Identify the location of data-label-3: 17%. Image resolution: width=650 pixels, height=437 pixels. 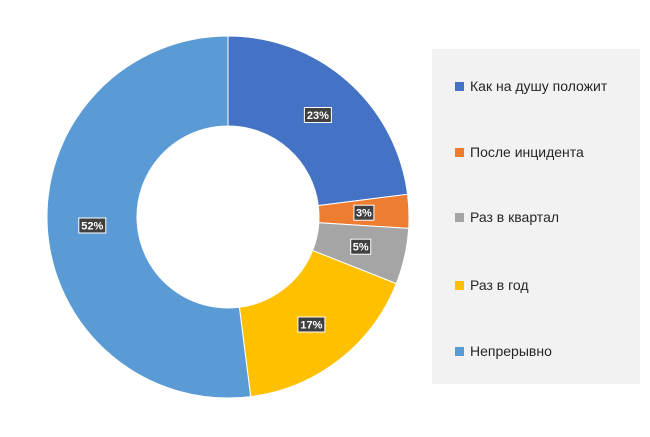
(311, 326).